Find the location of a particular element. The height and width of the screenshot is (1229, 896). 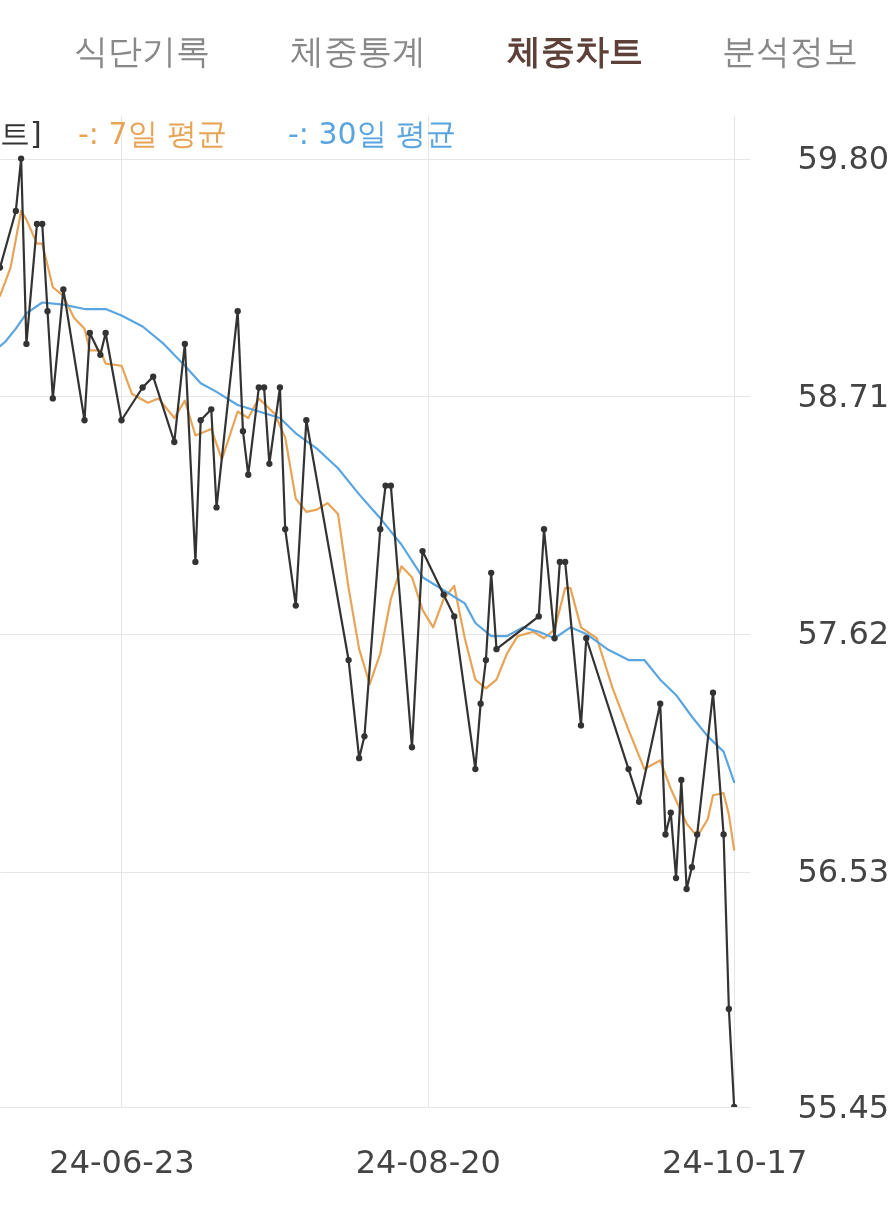

text: 분석정보 is located at coordinates (790, 51).